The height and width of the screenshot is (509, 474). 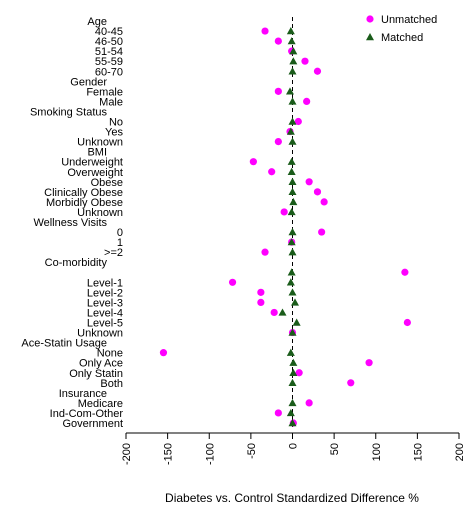 I want to click on x-tick-label: -200, so click(x=127, y=454).